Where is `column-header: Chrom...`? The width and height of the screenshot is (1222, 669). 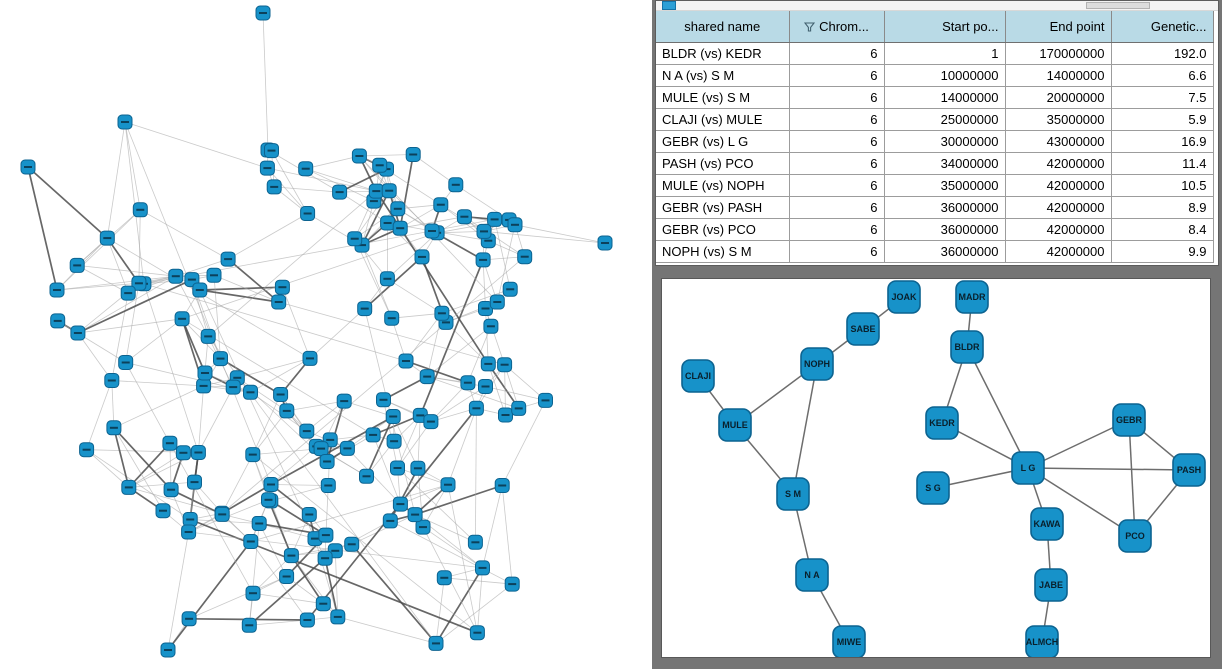
column-header: Chrom... is located at coordinates (837, 27).